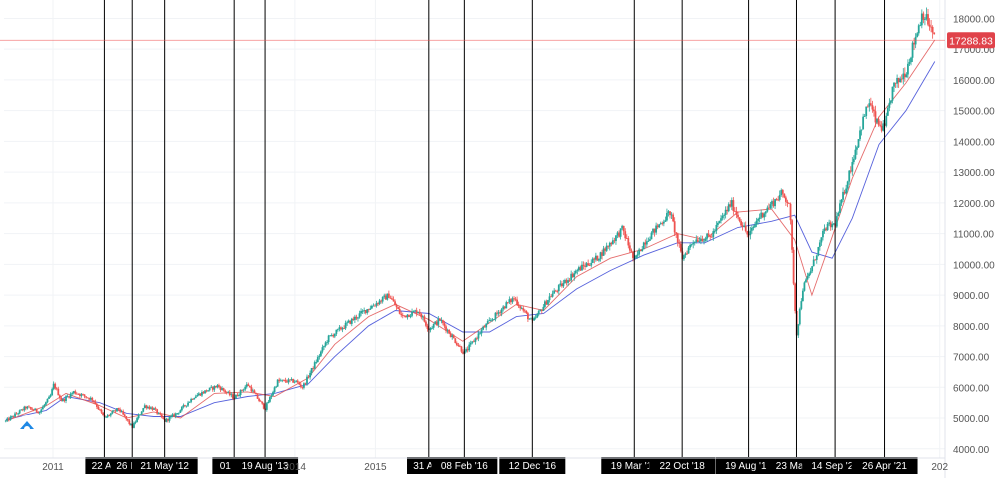 The image size is (995, 478). Describe the element at coordinates (971, 450) in the screenshot. I see `y-tick-label: 4000.00` at that location.